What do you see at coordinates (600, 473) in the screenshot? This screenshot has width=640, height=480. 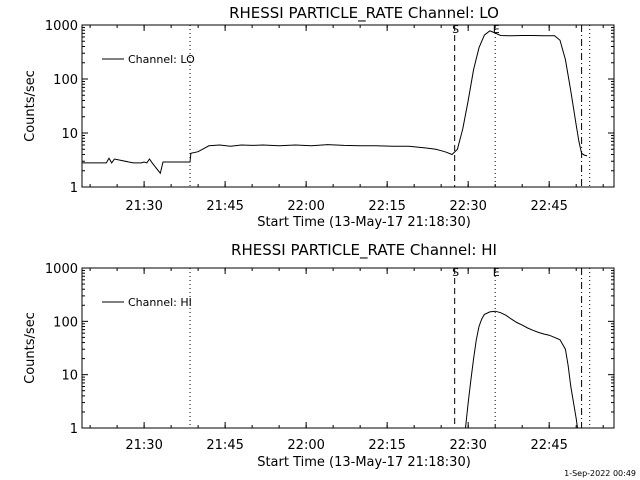 I see `footer-stamp: 1-Sep-2022 00:49` at bounding box center [600, 473].